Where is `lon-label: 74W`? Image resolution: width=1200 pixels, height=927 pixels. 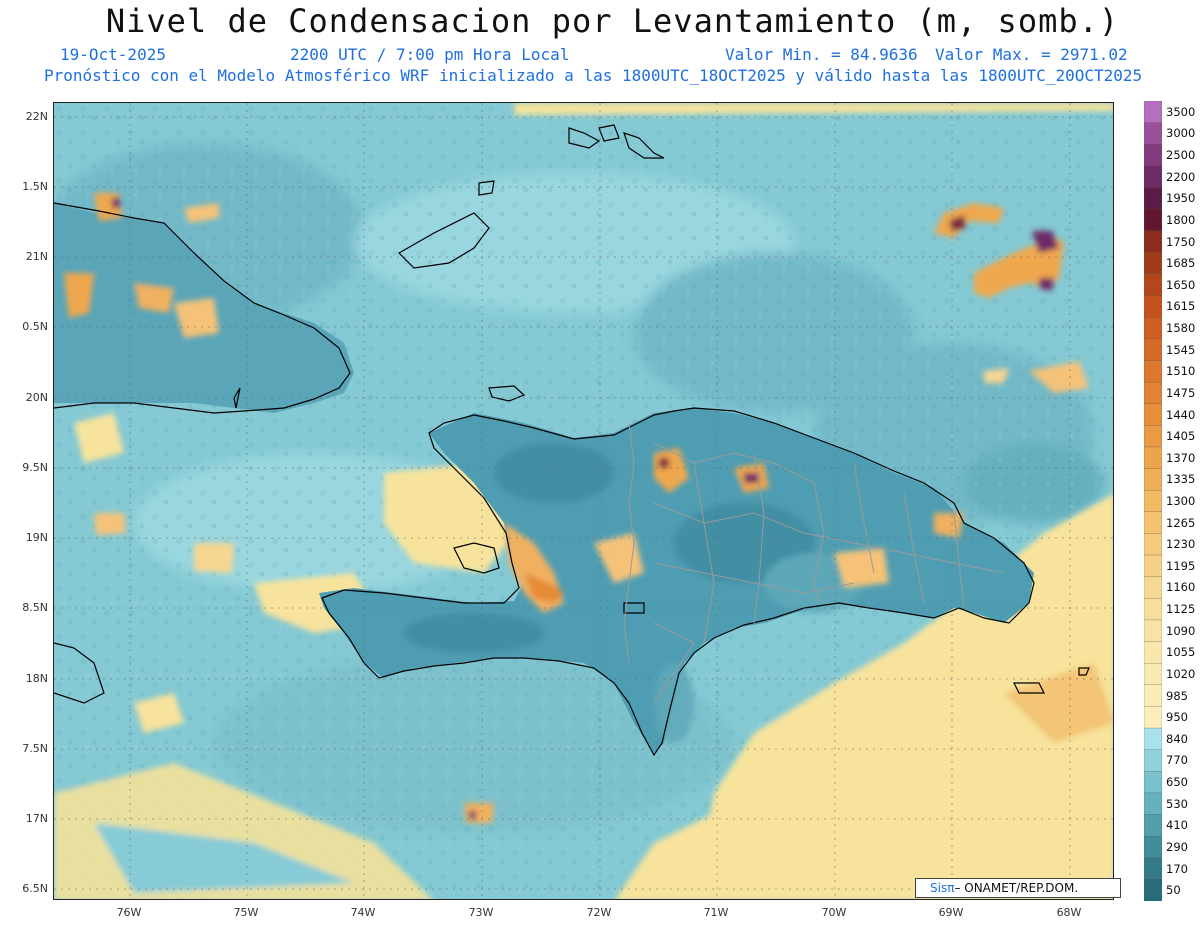 lon-label: 74W is located at coordinates (363, 912).